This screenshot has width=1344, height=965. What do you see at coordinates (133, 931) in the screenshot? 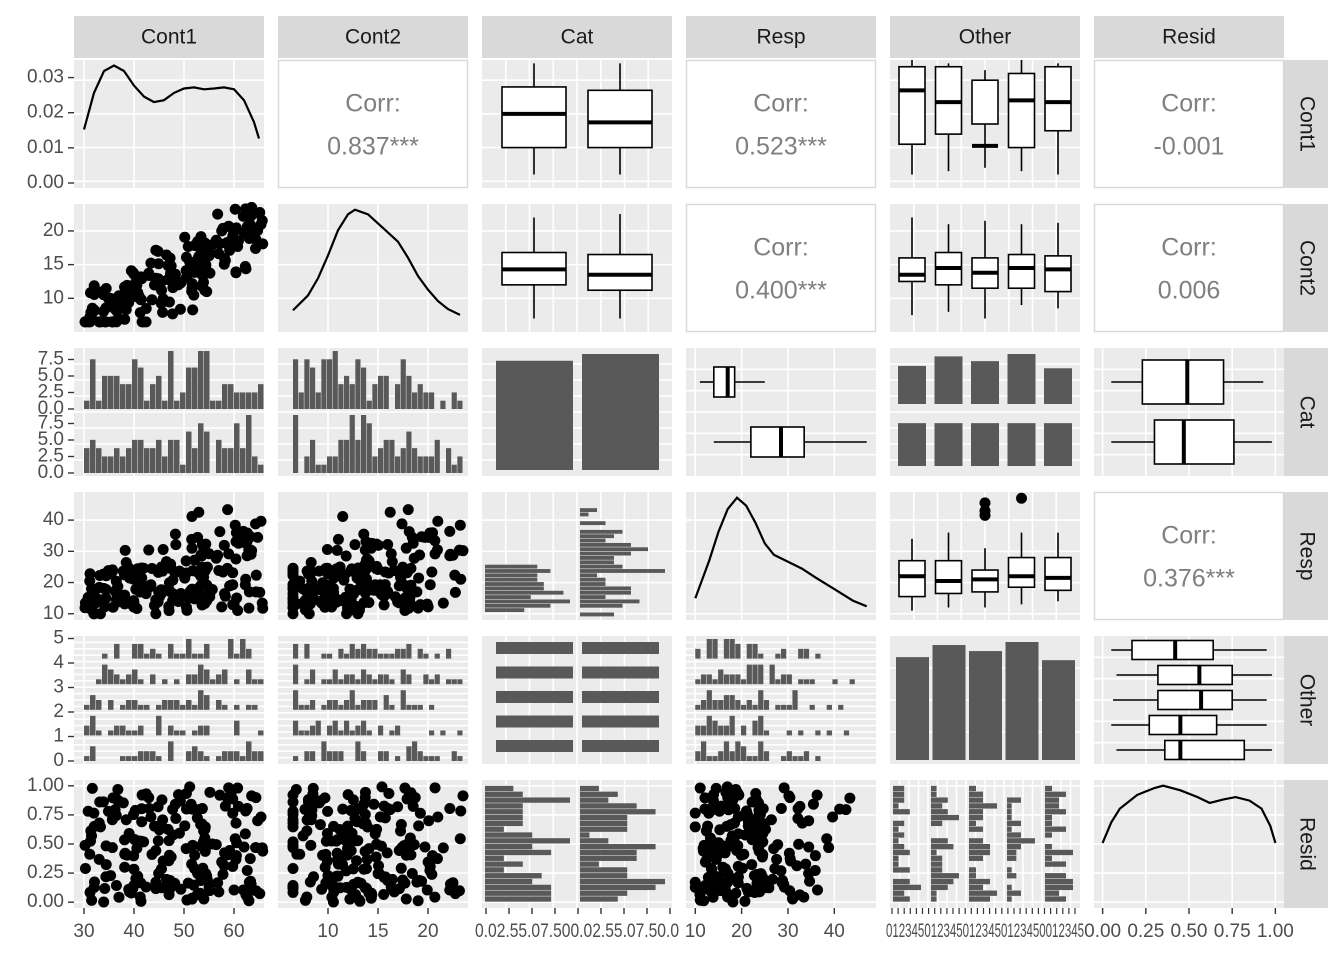
I see `tick-label: 40` at bounding box center [133, 931].